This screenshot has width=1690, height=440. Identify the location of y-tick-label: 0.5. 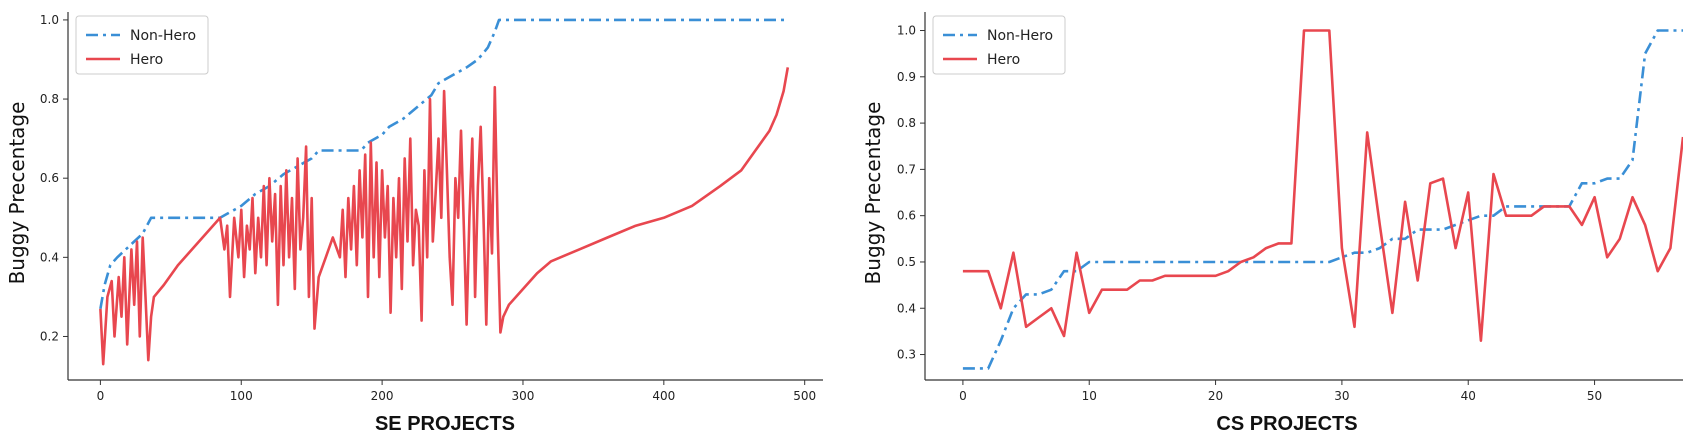
(906, 262).